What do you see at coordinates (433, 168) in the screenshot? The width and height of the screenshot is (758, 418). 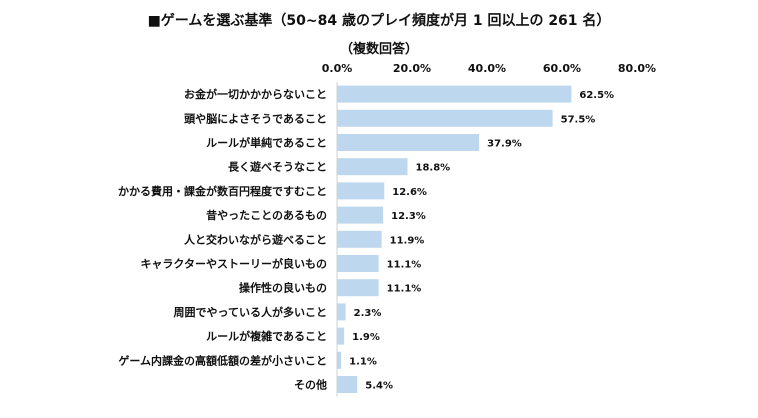 I see `data-label: 18.8%` at bounding box center [433, 168].